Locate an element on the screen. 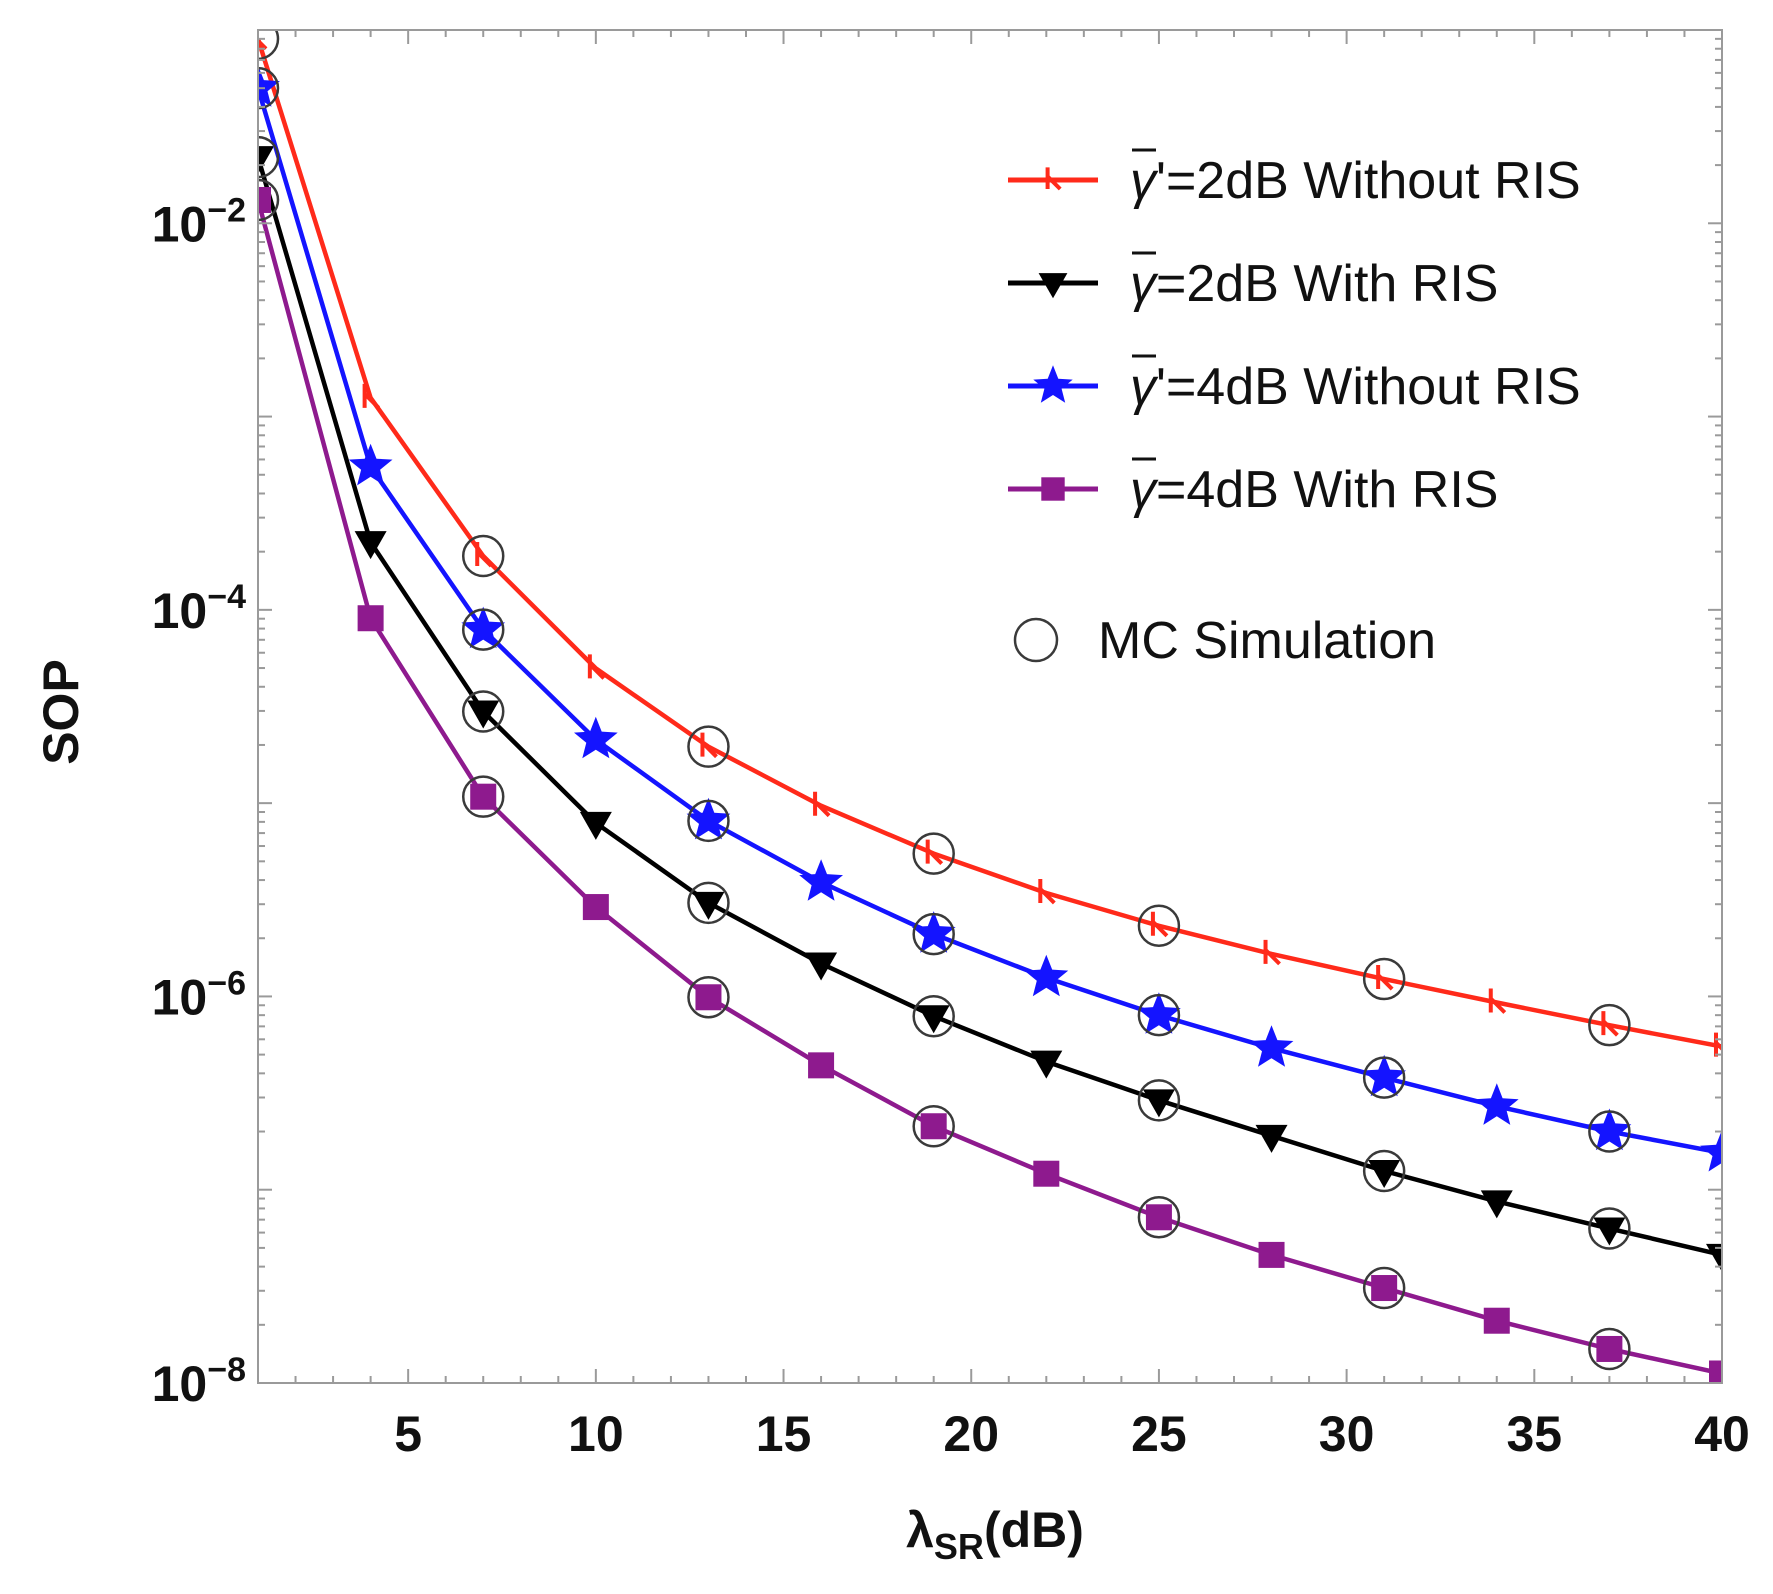 This screenshot has width=1773, height=1594. x-tick-label: 15 is located at coordinates (784, 1434).